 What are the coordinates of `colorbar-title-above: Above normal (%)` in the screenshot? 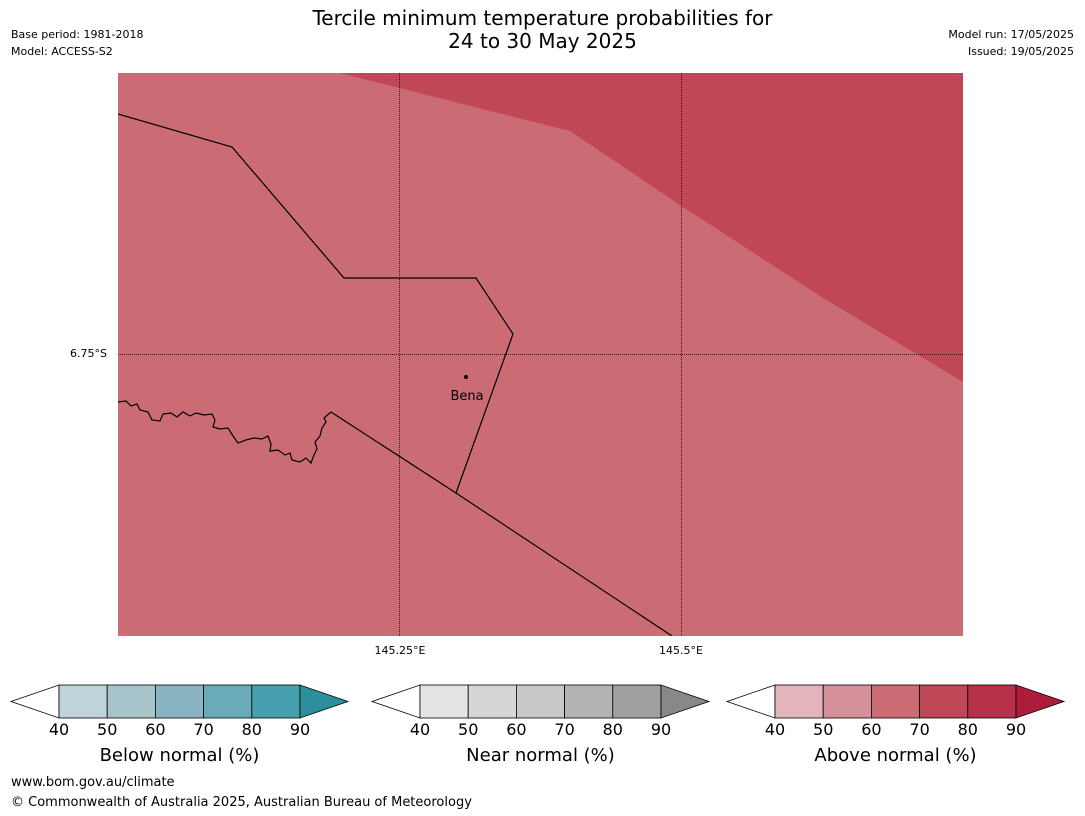 It's located at (895, 755).